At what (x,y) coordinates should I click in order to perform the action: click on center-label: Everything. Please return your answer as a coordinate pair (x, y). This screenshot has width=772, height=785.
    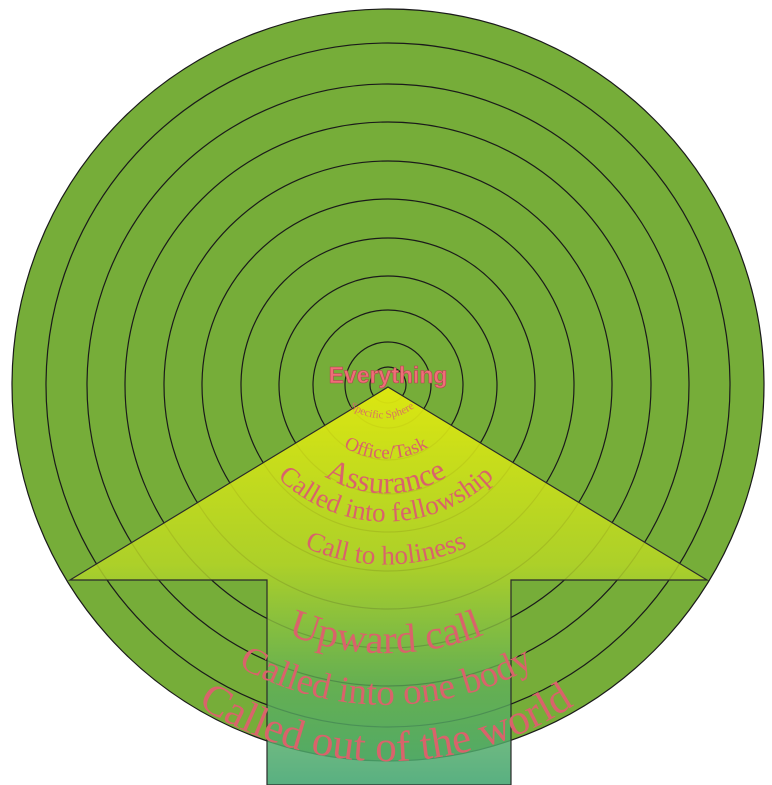
    Looking at the image, I should click on (388, 375).